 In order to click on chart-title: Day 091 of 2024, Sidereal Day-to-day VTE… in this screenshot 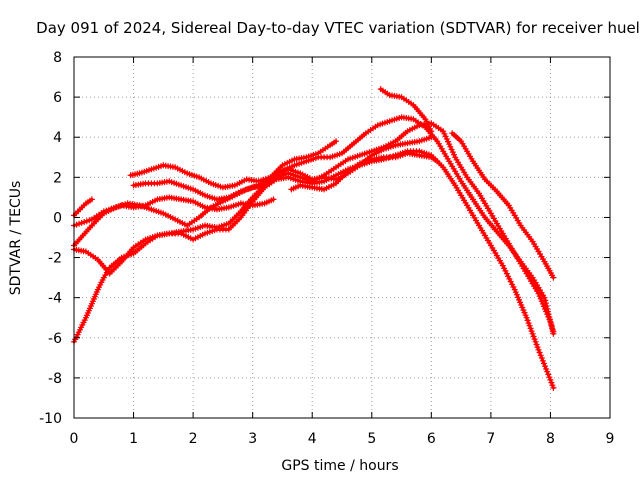, I will do `click(338, 28)`.